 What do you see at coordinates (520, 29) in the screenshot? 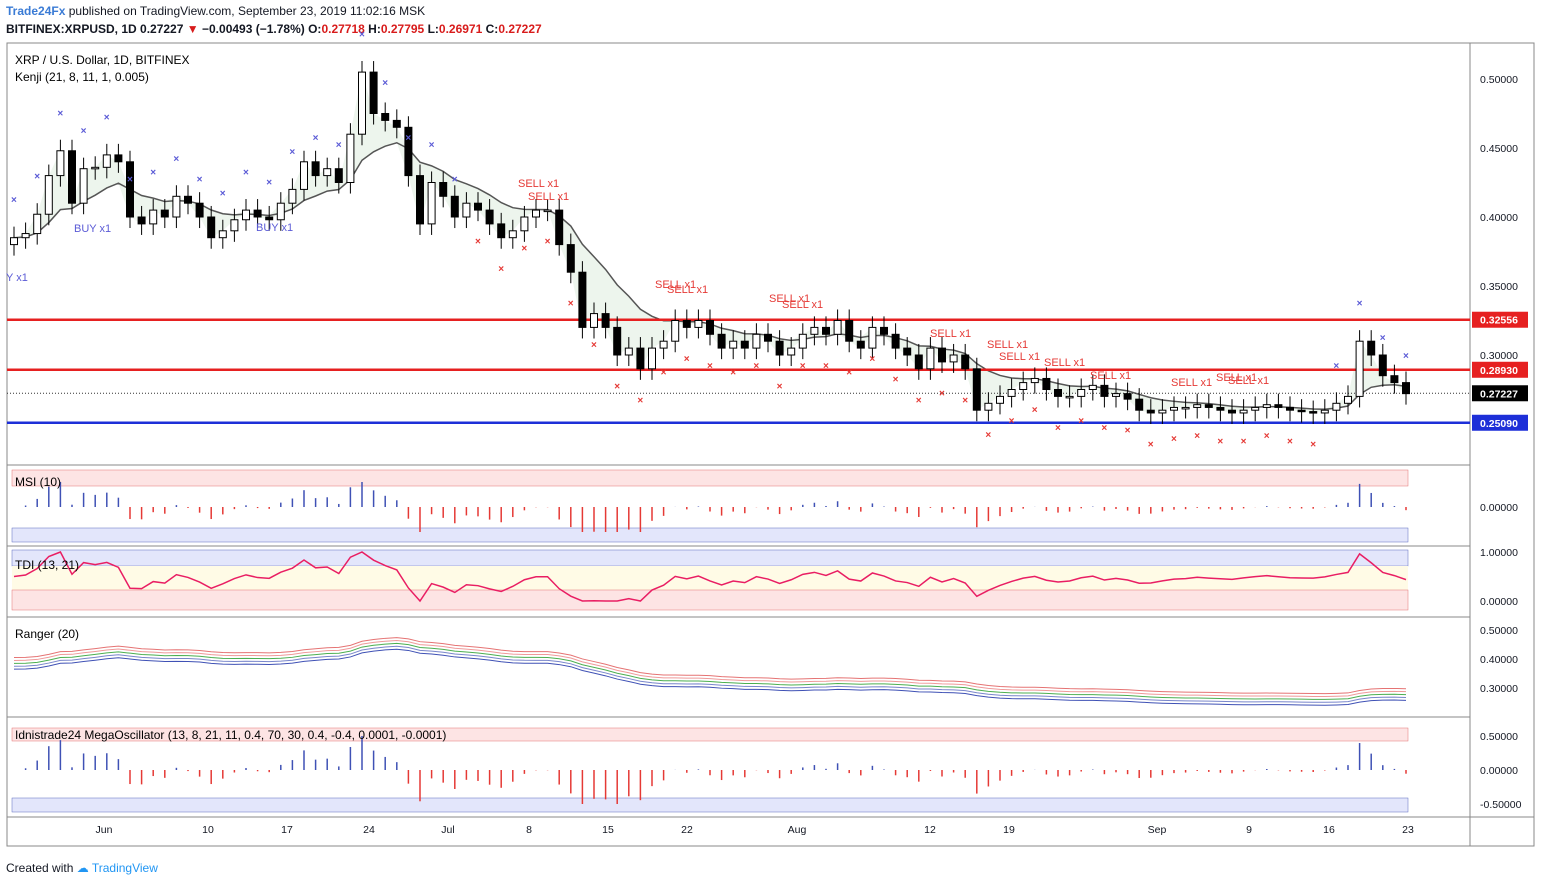
I see `close-value: 0.27227` at bounding box center [520, 29].